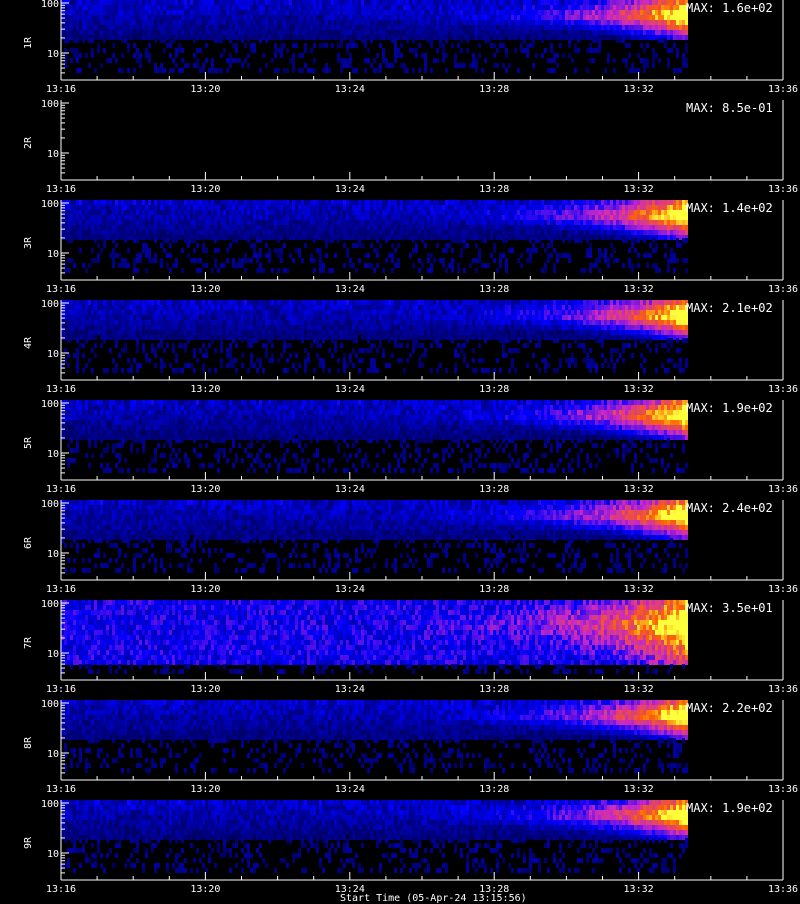 The width and height of the screenshot is (800, 904). I want to click on x-tick-label: 13:36, so click(783, 289).